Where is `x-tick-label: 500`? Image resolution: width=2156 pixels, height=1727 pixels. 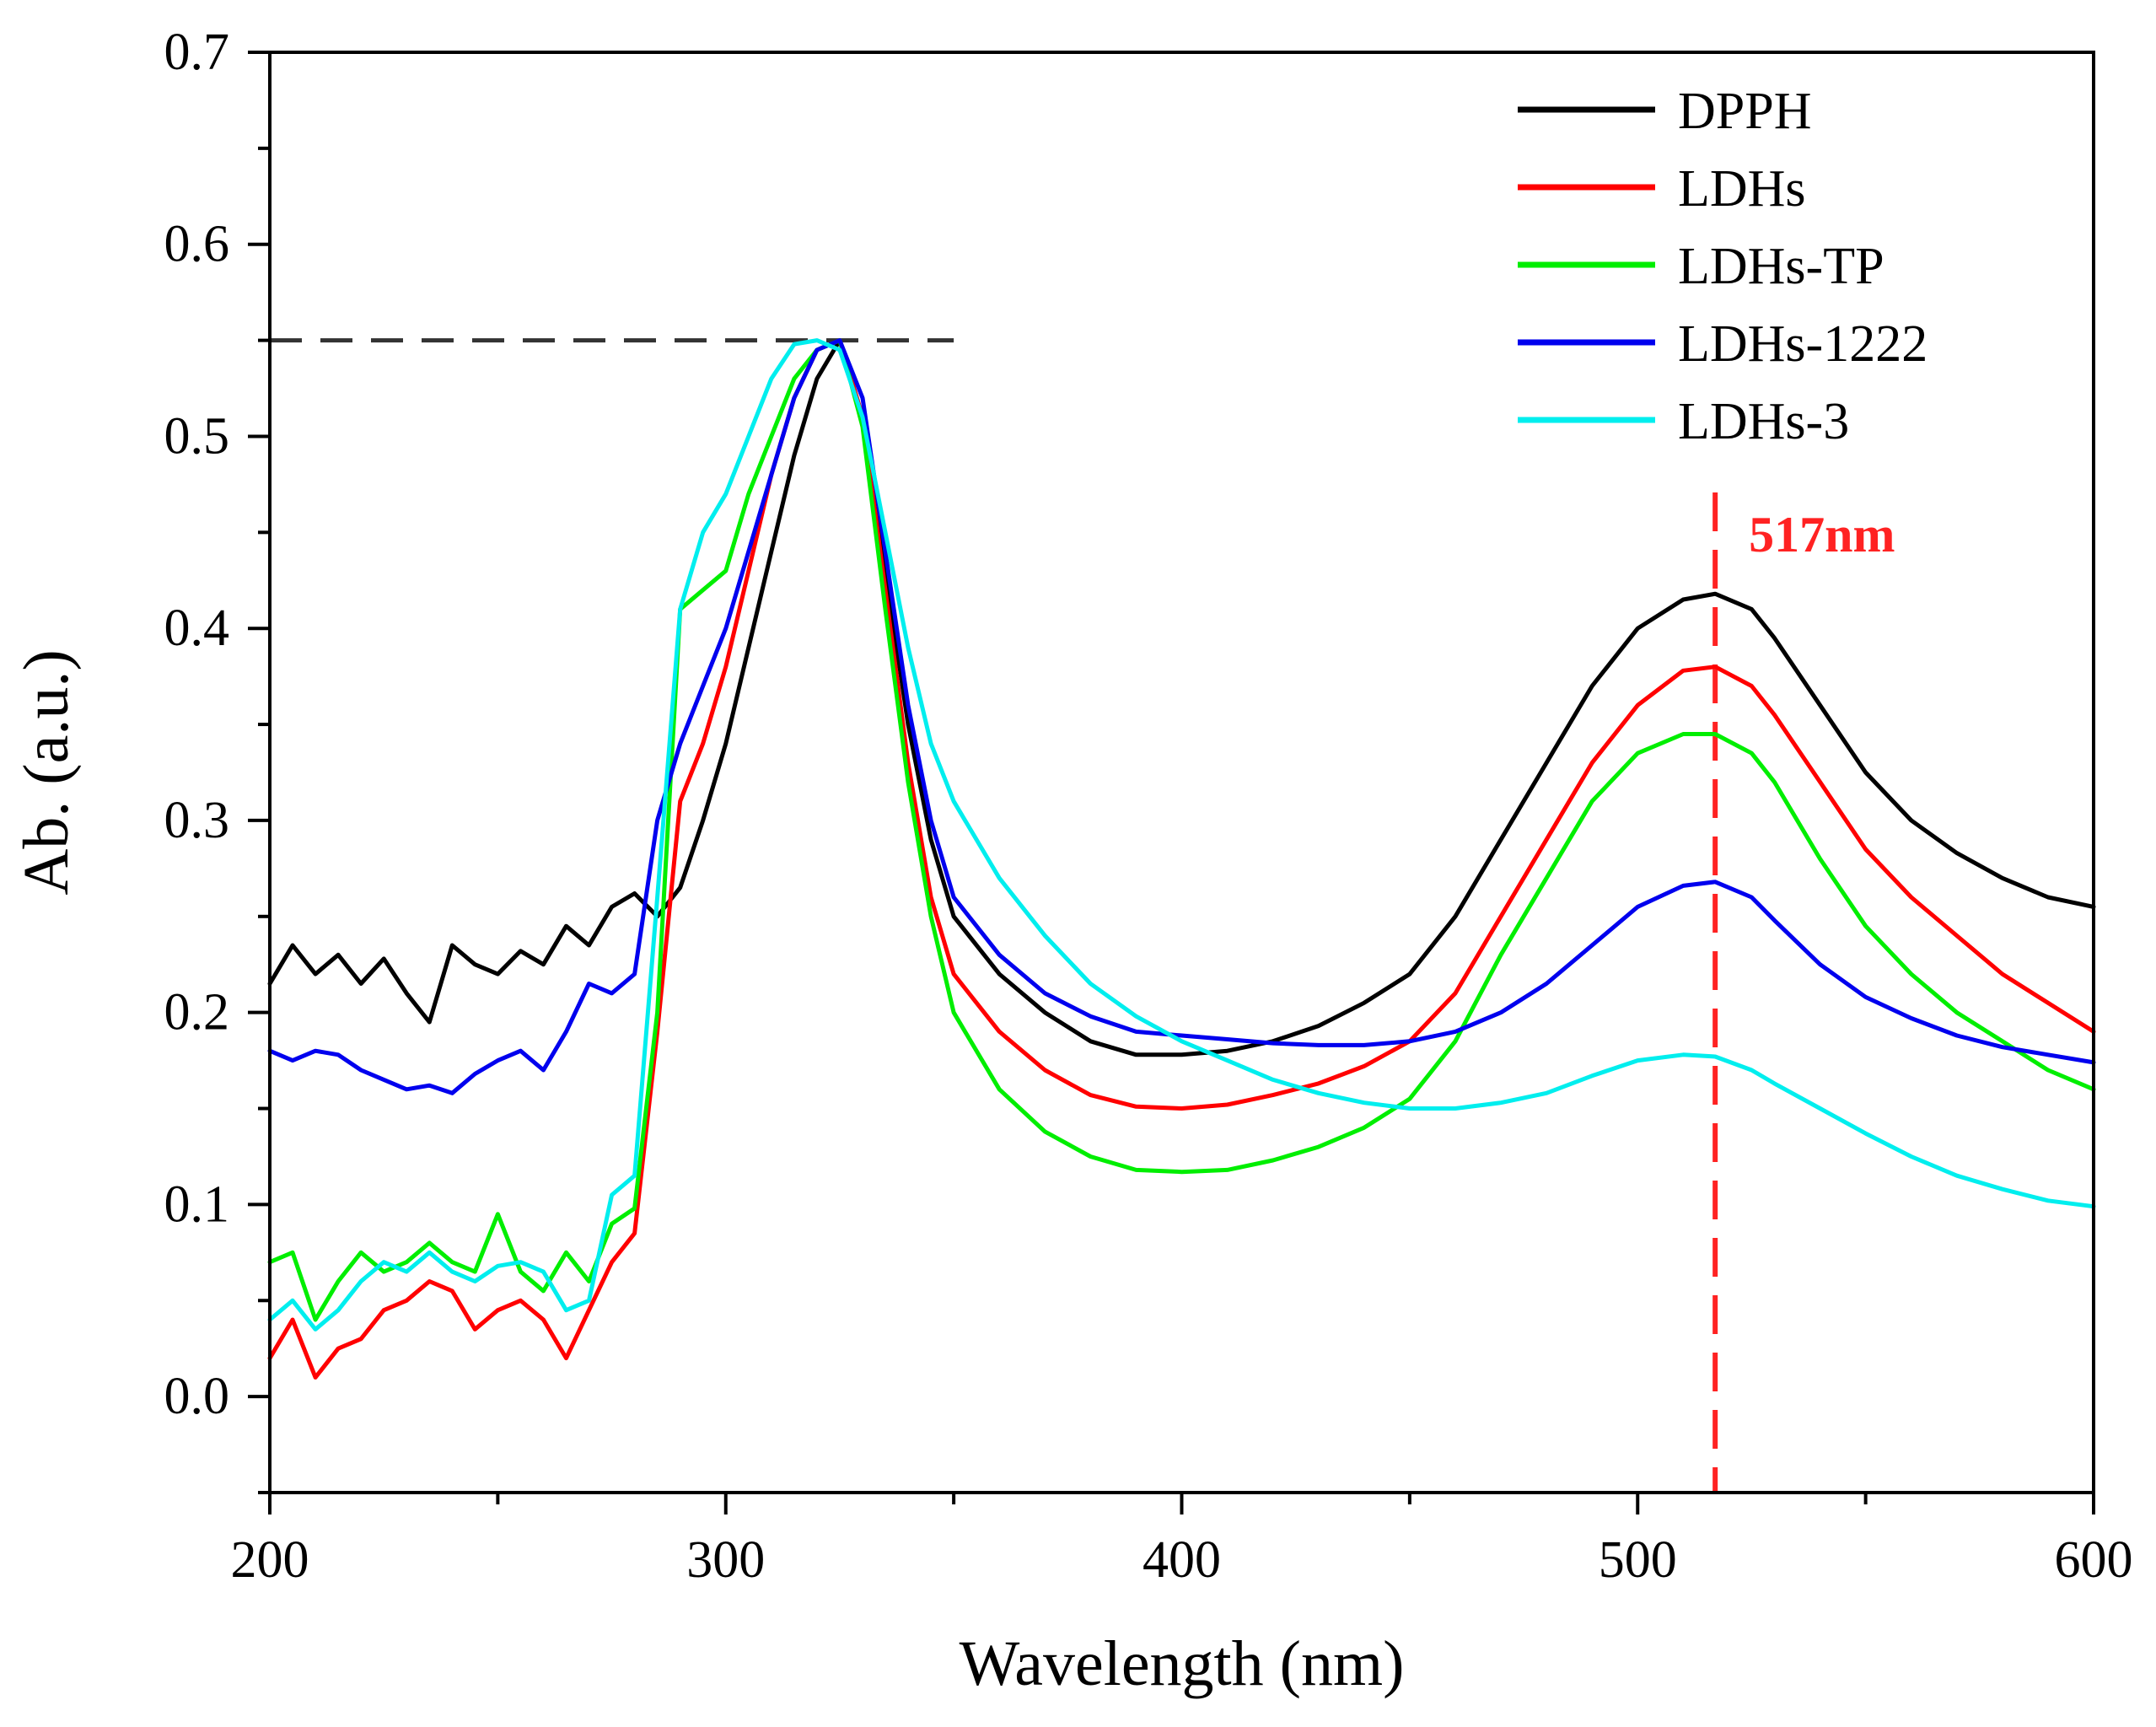 x-tick-label: 500 is located at coordinates (1638, 1560).